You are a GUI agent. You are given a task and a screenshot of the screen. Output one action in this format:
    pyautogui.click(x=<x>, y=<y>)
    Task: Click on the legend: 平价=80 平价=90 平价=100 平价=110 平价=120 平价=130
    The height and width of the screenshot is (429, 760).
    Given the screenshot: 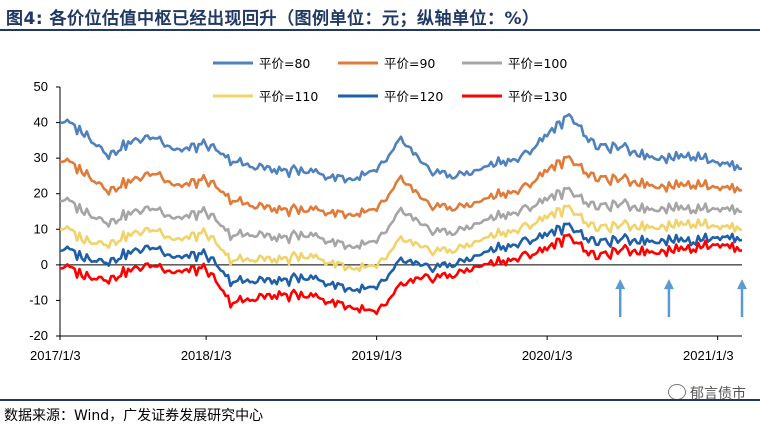 What is the action you would take?
    pyautogui.click(x=390, y=80)
    